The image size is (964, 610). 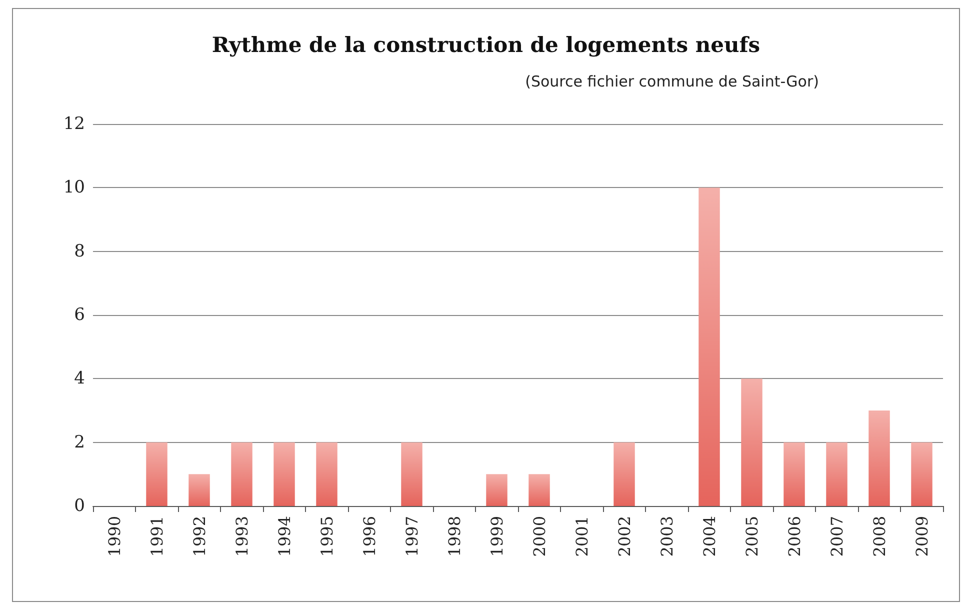 What do you see at coordinates (79, 315) in the screenshot?
I see `y-tick-label: 6` at bounding box center [79, 315].